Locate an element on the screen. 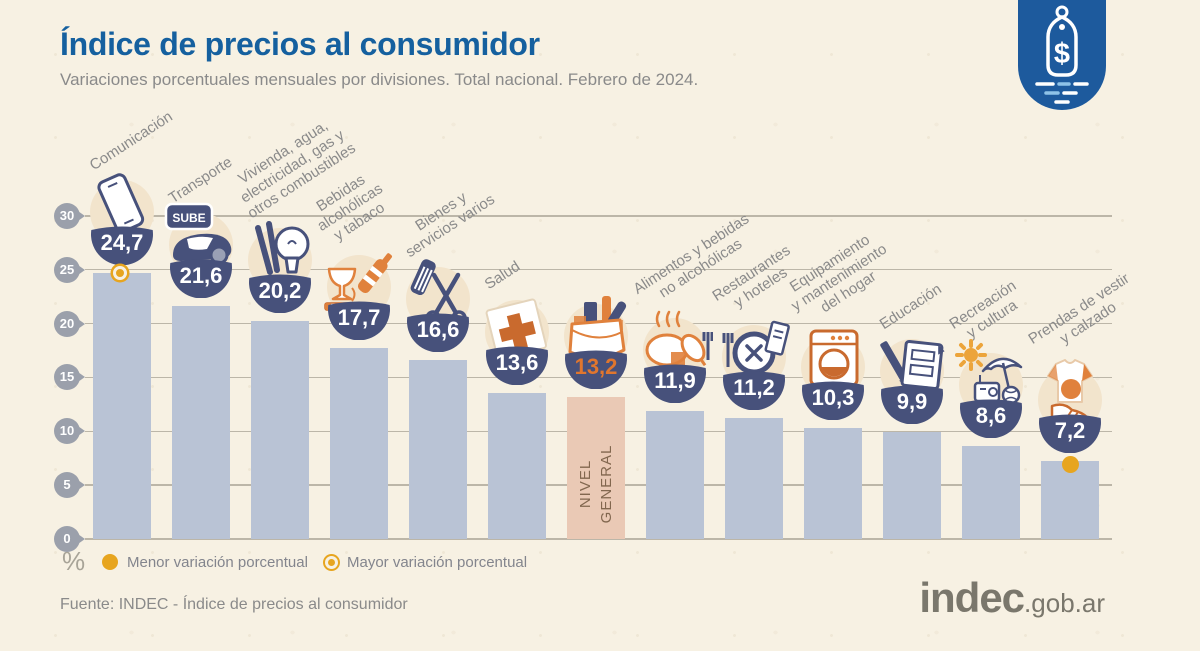  svg-text: SUBE is located at coordinates (188, 218).